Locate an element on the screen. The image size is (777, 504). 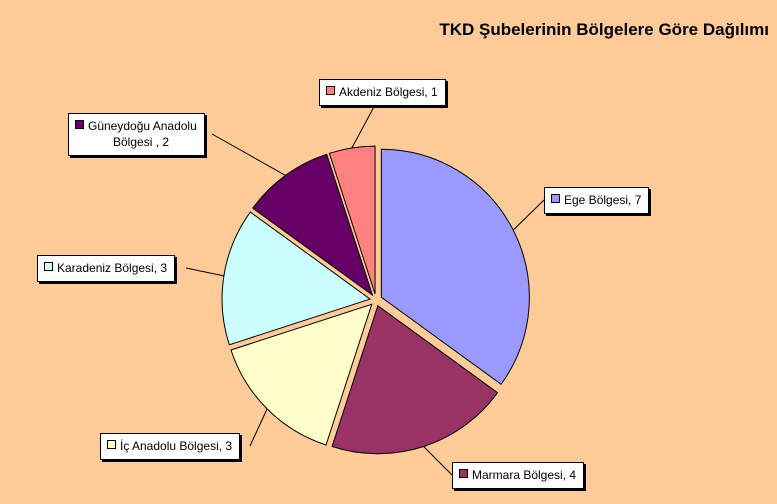
data-label-akdeniz: Akdeniz Bölgesi, 1 is located at coordinates (382, 92).